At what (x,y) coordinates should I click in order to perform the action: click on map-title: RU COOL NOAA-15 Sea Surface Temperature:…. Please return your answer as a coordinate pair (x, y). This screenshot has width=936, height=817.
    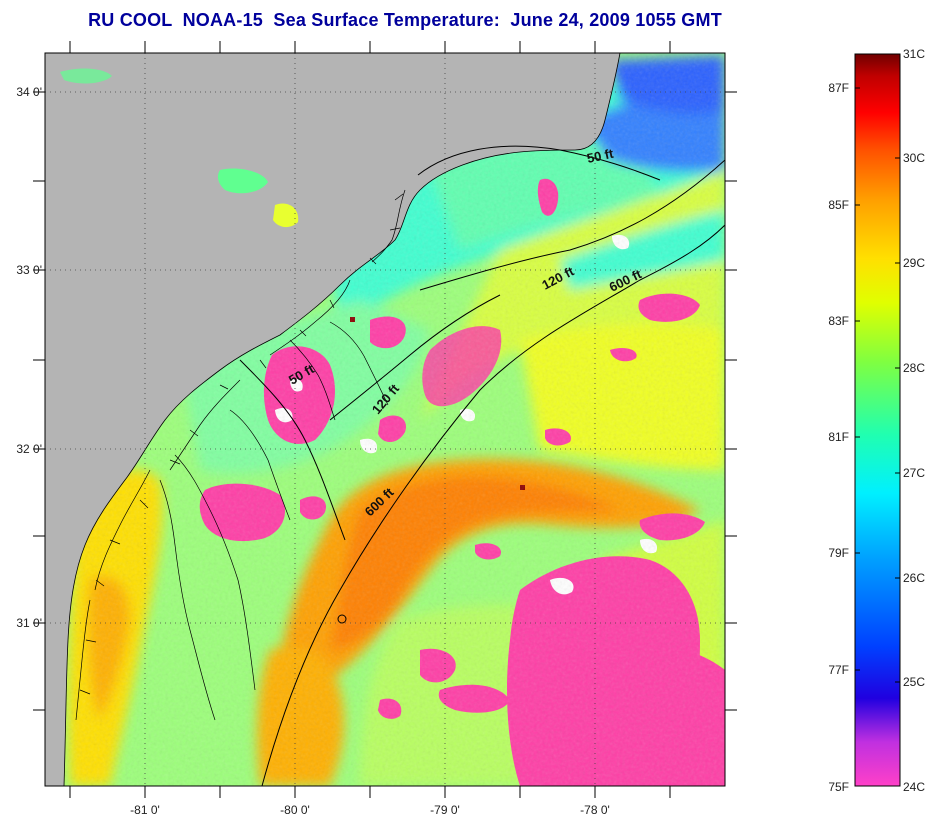
    Looking at the image, I should click on (405, 20).